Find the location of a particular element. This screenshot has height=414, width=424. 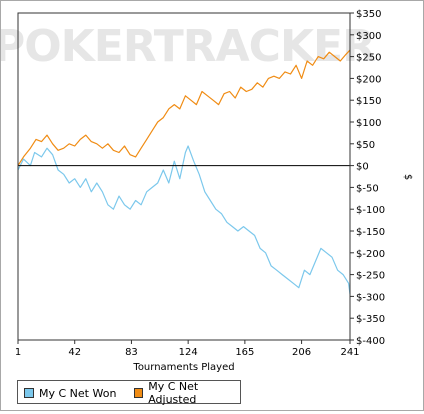

x-tick-label: 241 is located at coordinates (349, 352).